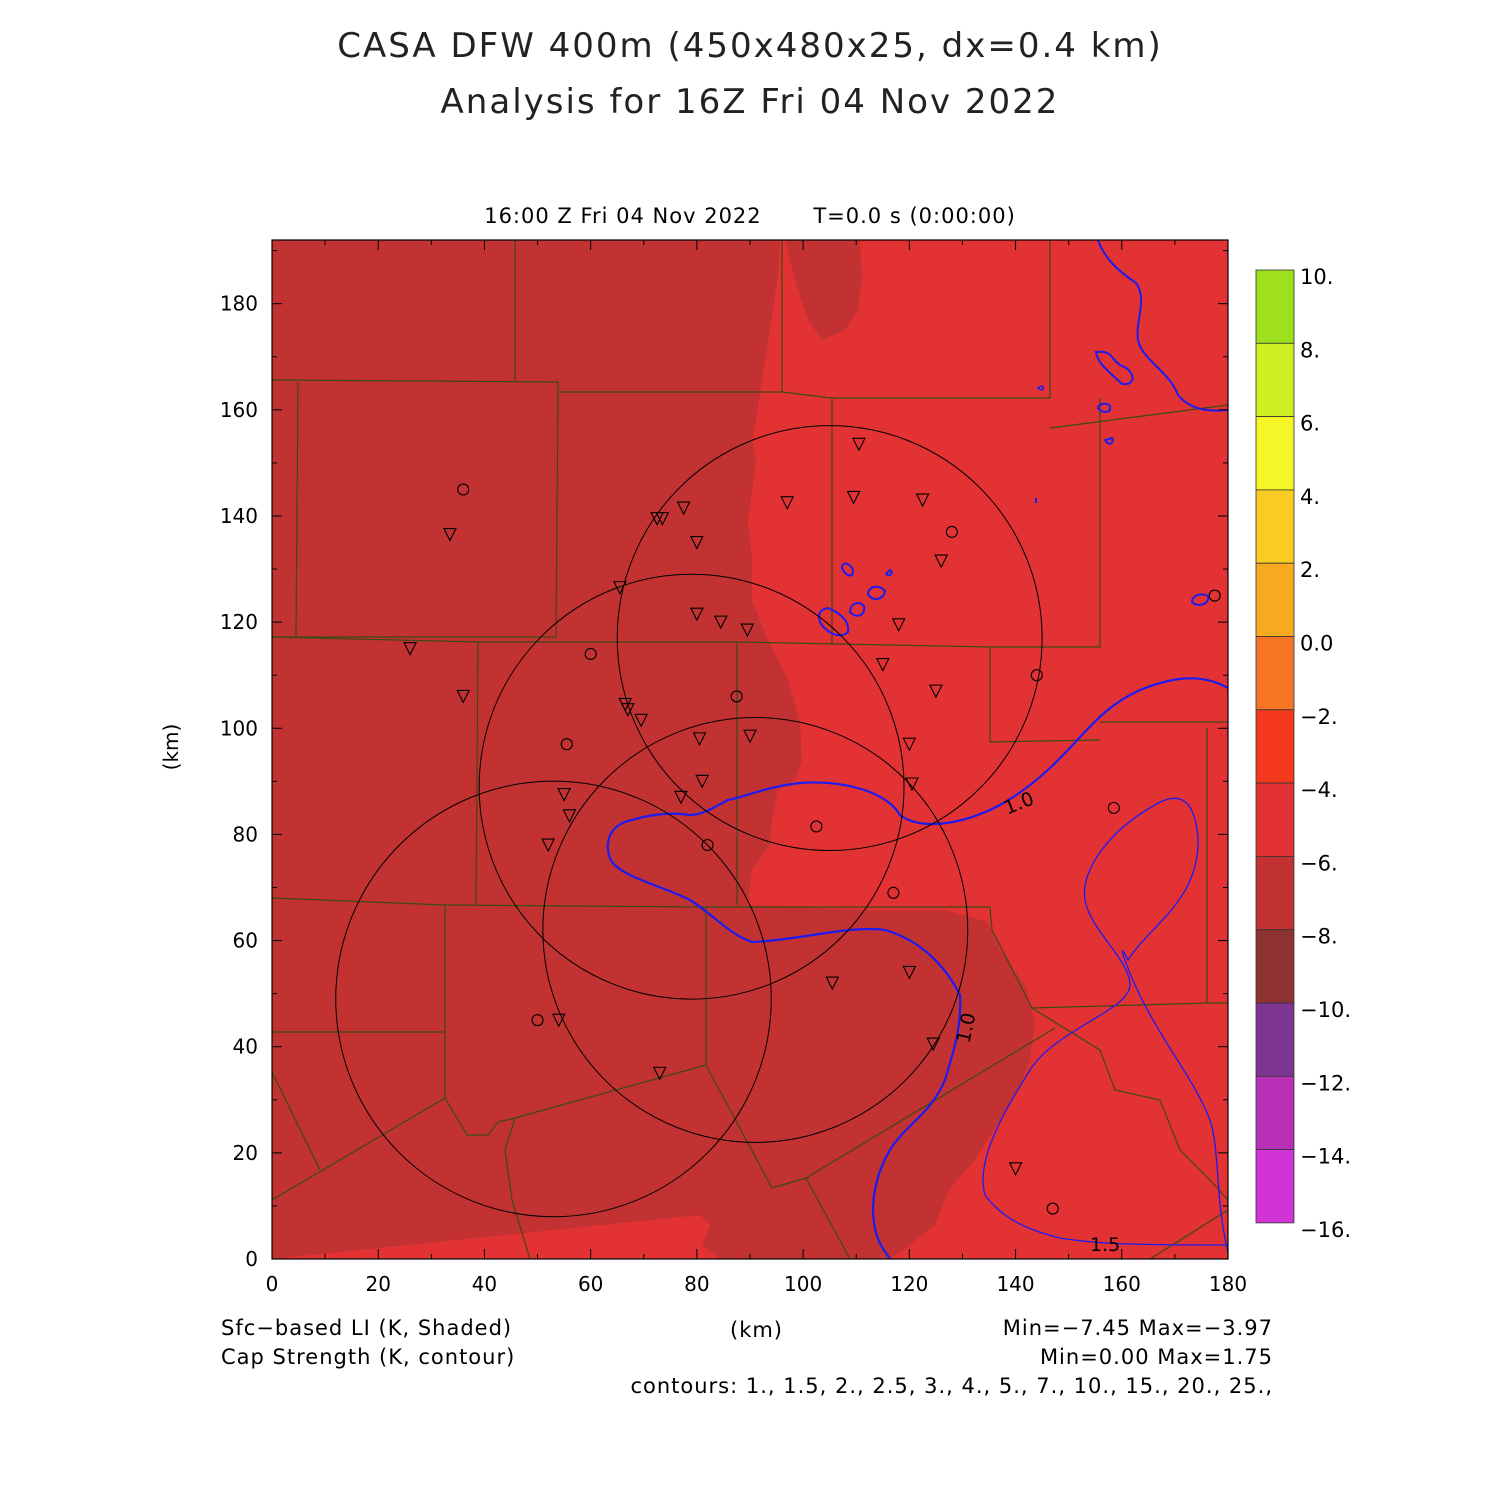  Describe the element at coordinates (803, 1284) in the screenshot. I see `x-tick-label: 100` at that location.